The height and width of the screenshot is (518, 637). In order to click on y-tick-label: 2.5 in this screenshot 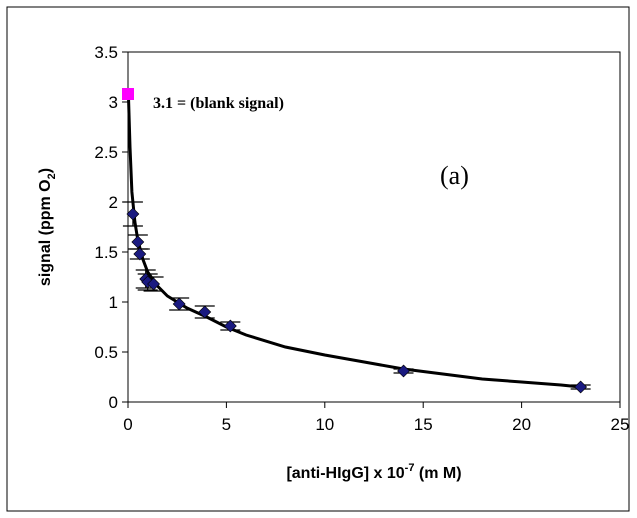, I will do `click(106, 152)`.